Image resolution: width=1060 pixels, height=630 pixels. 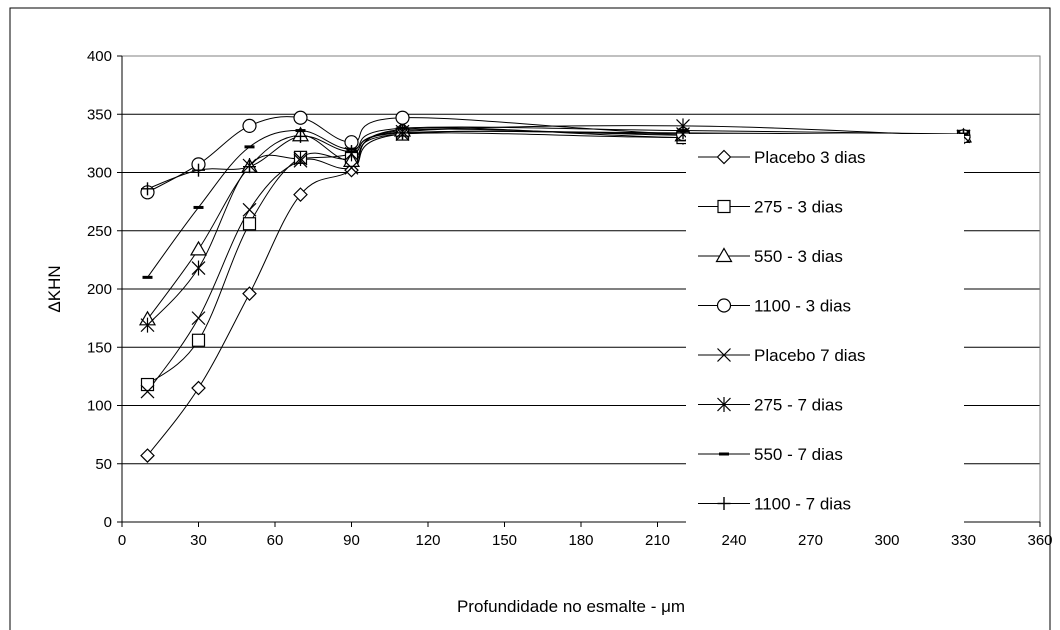 I want to click on legend-item: 275 - 3 dias, so click(x=770, y=207).